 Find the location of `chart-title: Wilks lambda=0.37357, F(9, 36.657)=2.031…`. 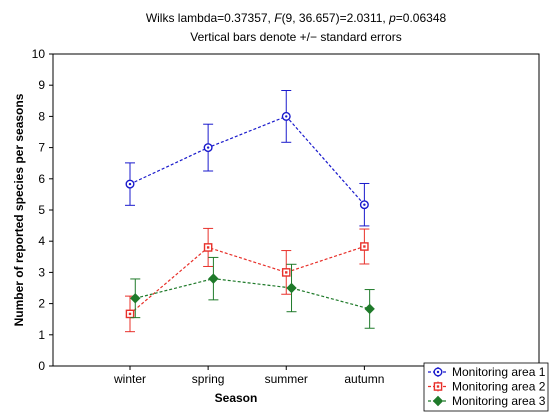

chart-title: Wilks lambda=0.37357, F(9, 36.657)=2.031… is located at coordinates (296, 18).